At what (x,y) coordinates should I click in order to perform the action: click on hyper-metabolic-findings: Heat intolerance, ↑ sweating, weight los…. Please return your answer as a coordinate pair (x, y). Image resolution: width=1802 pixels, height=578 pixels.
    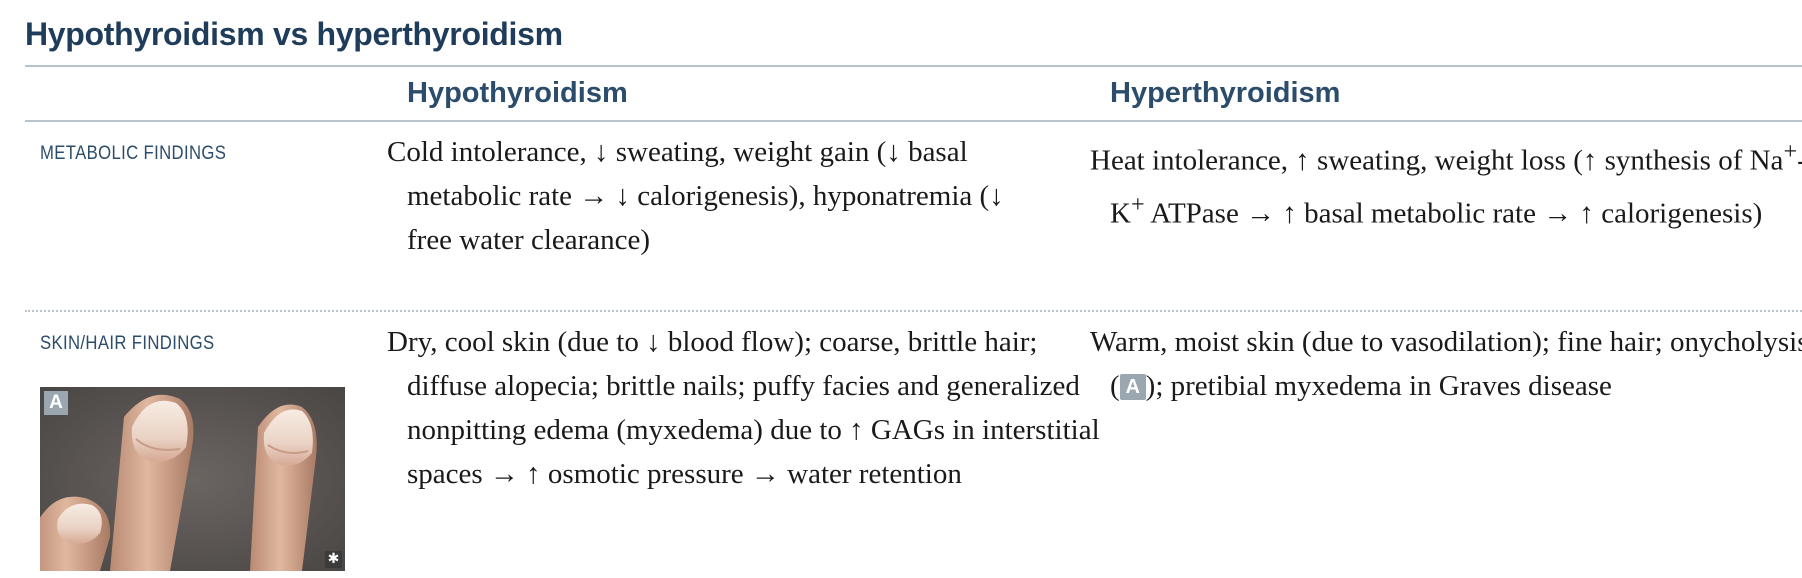
    Looking at the image, I should click on (1446, 184).